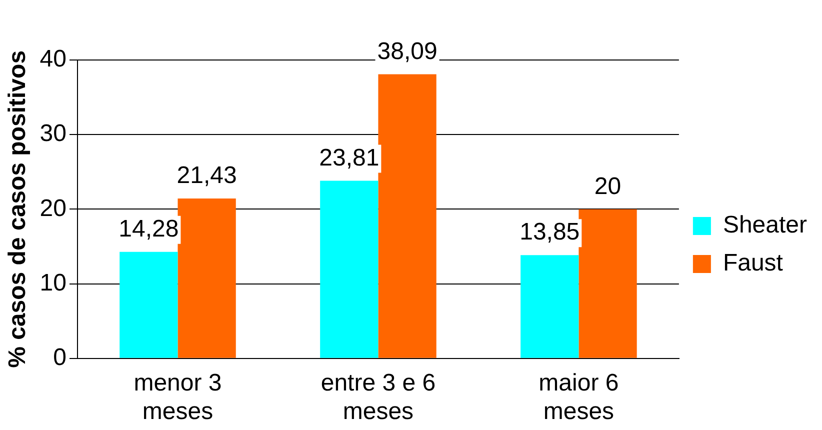 This screenshot has height=430, width=822. What do you see at coordinates (178, 397) in the screenshot?
I see `x-tick-label: menor 3 meses` at bounding box center [178, 397].